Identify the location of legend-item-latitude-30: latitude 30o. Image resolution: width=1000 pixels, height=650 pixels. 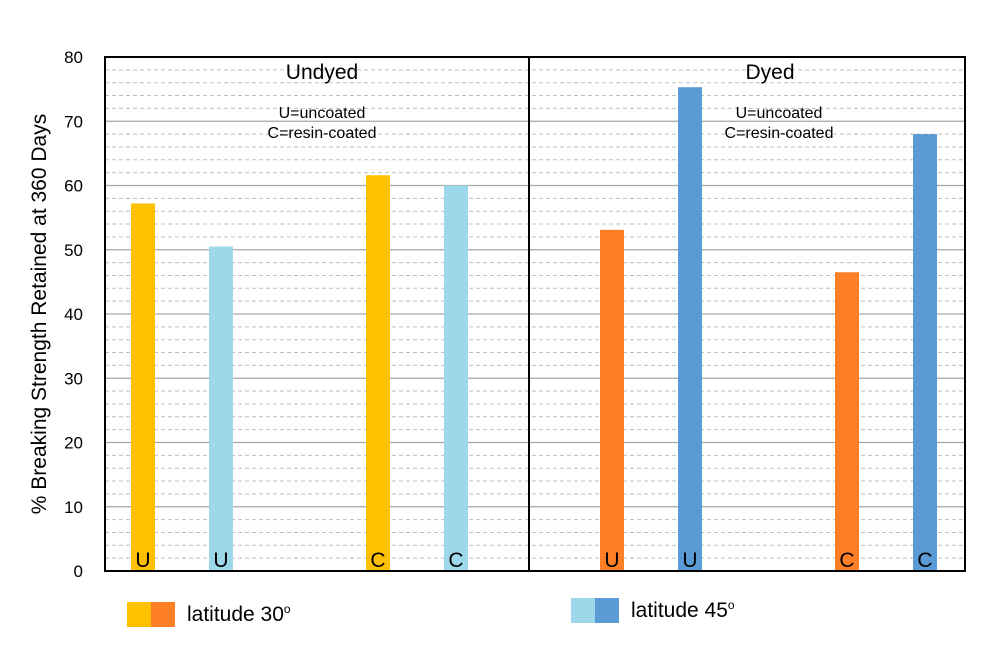
(209, 614).